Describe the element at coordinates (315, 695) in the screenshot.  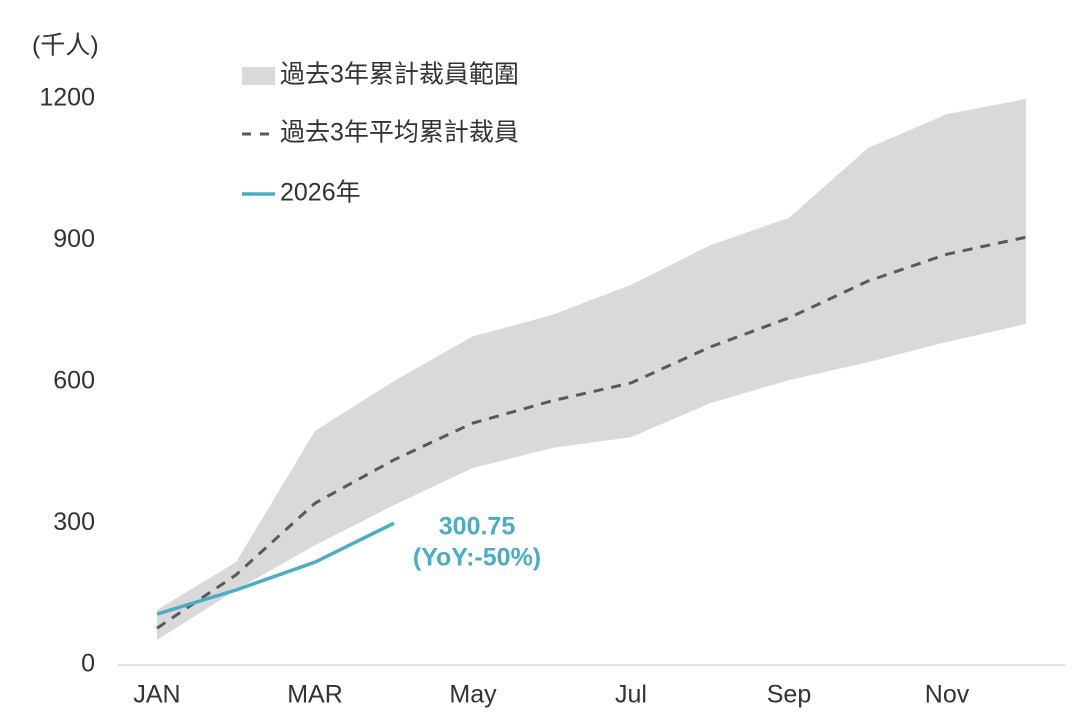
I see `x-tick-label: MAR` at that location.